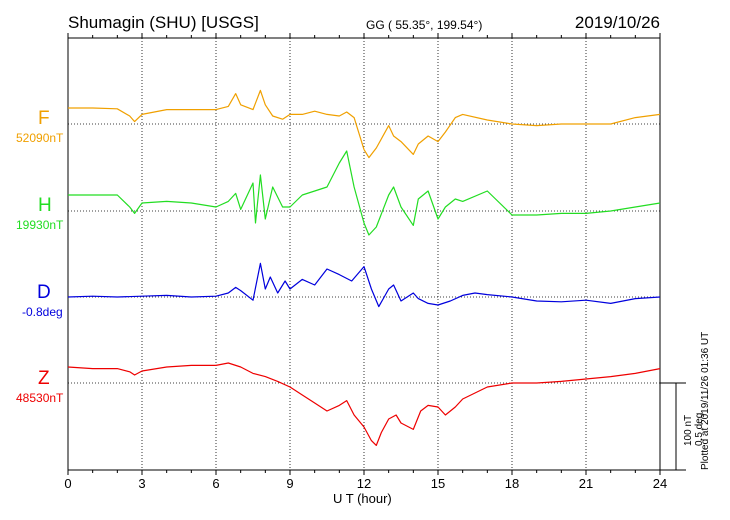  What do you see at coordinates (364, 483) in the screenshot?
I see `x-tick-label: 12` at bounding box center [364, 483].